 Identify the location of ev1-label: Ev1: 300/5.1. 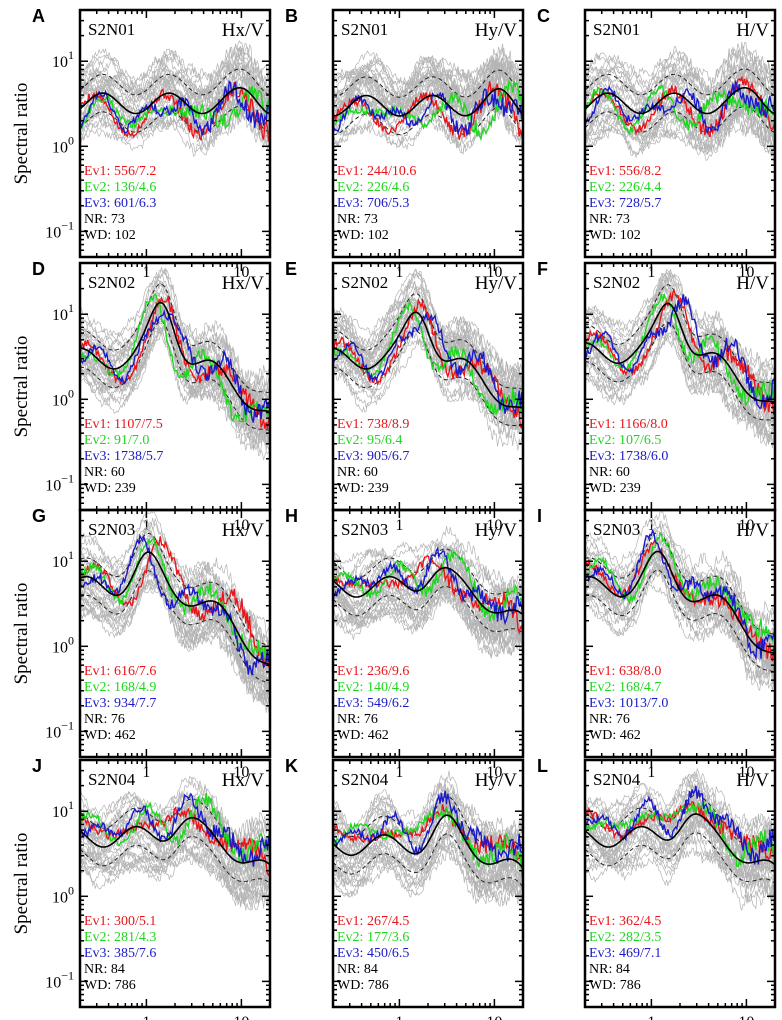
(120, 921).